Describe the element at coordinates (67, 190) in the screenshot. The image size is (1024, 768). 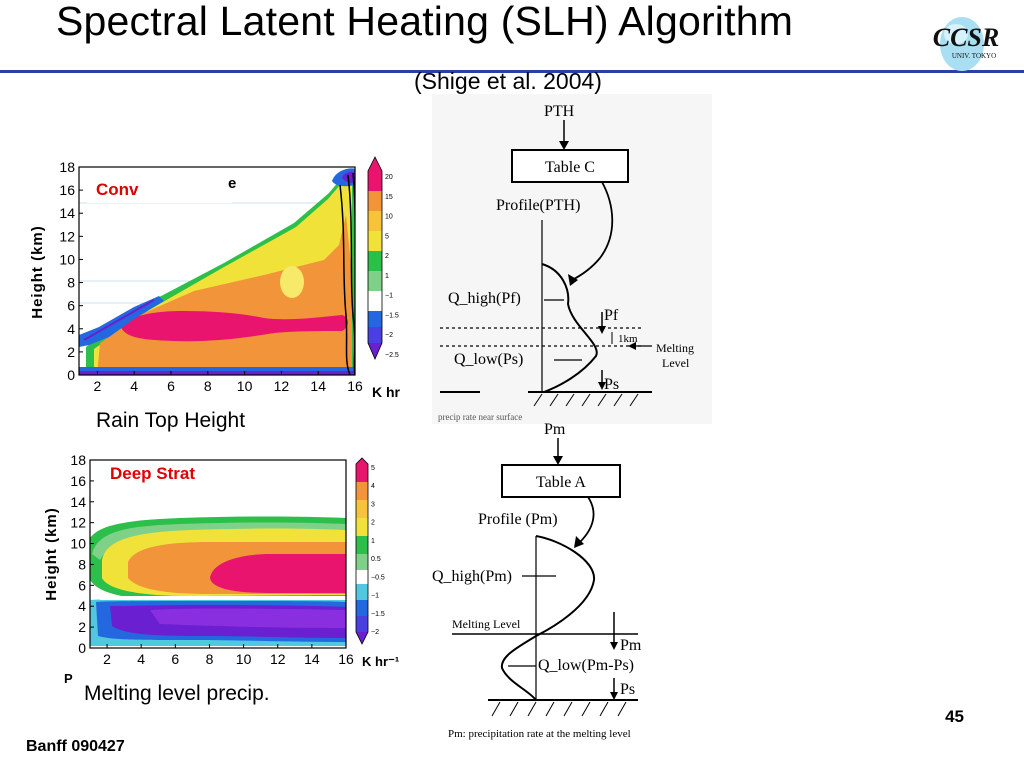
I see `conv-y-tick-label: 16` at that location.